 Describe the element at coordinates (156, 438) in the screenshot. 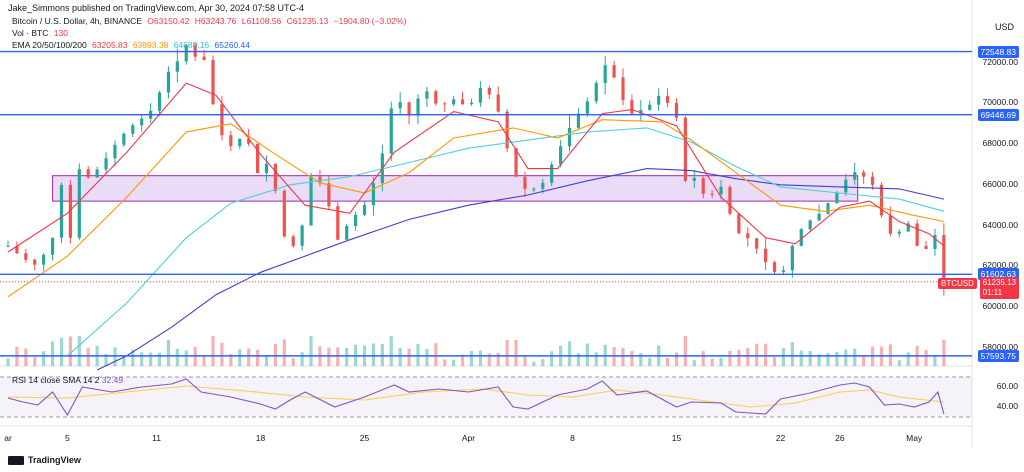

I see `time-tick-label: 11` at that location.